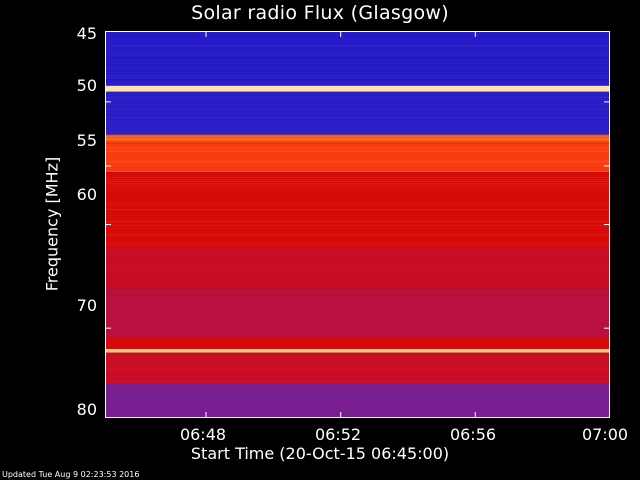 The height and width of the screenshot is (480, 640). I want to click on y-tick-label: 70, so click(86, 305).